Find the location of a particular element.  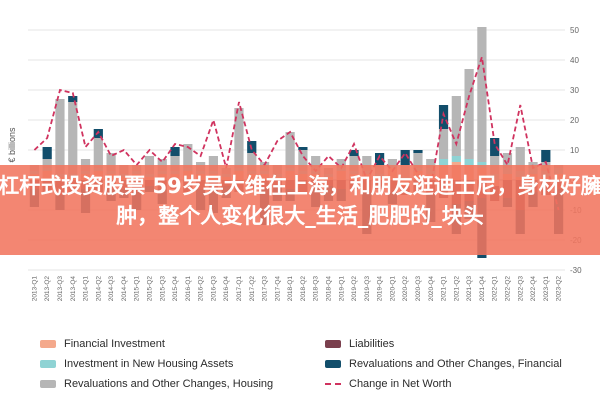

legend-label: Change in Net Worth is located at coordinates (400, 384).